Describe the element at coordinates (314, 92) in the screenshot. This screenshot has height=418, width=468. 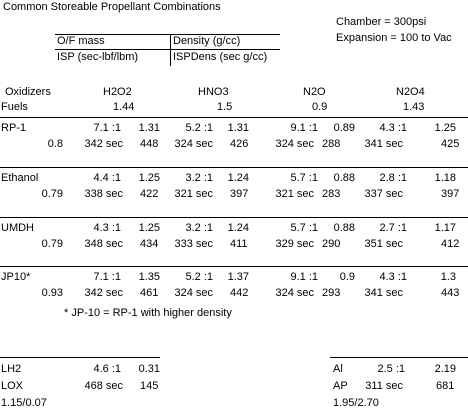
I see `oxidizer-name: N2O` at that location.